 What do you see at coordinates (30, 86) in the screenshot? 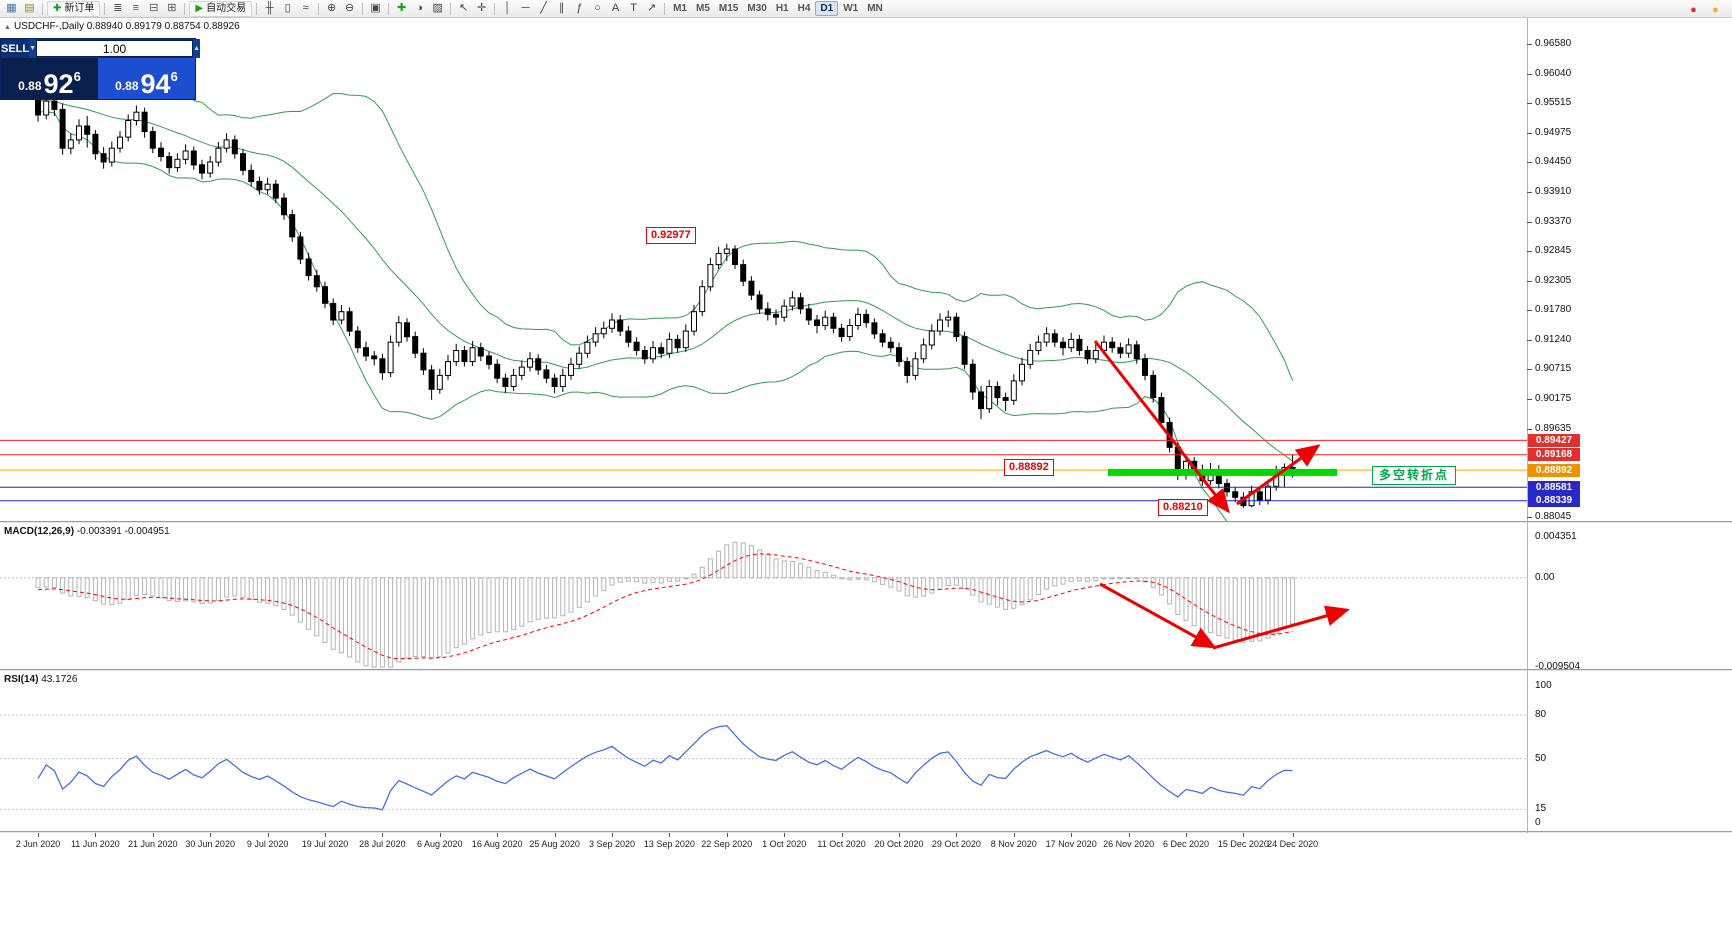
I see `sell-price-prefix: 0.88` at bounding box center [30, 86].